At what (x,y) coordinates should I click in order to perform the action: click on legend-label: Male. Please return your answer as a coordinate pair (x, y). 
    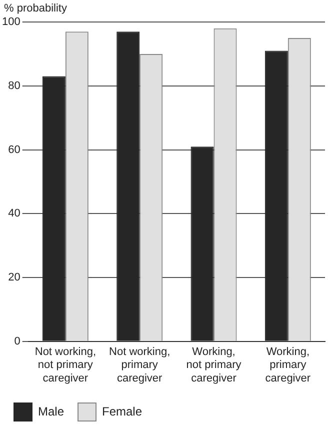
    Looking at the image, I should click on (51, 411).